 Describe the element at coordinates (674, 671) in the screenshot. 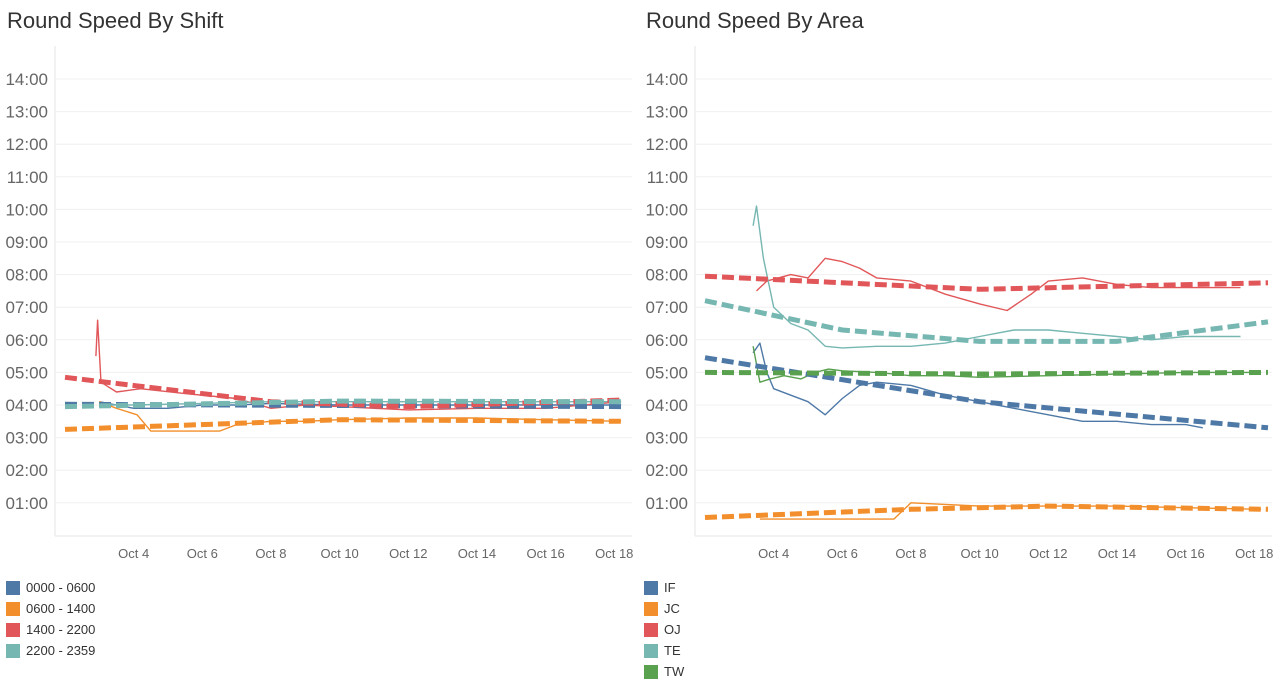

I see `legend-label: TW` at that location.